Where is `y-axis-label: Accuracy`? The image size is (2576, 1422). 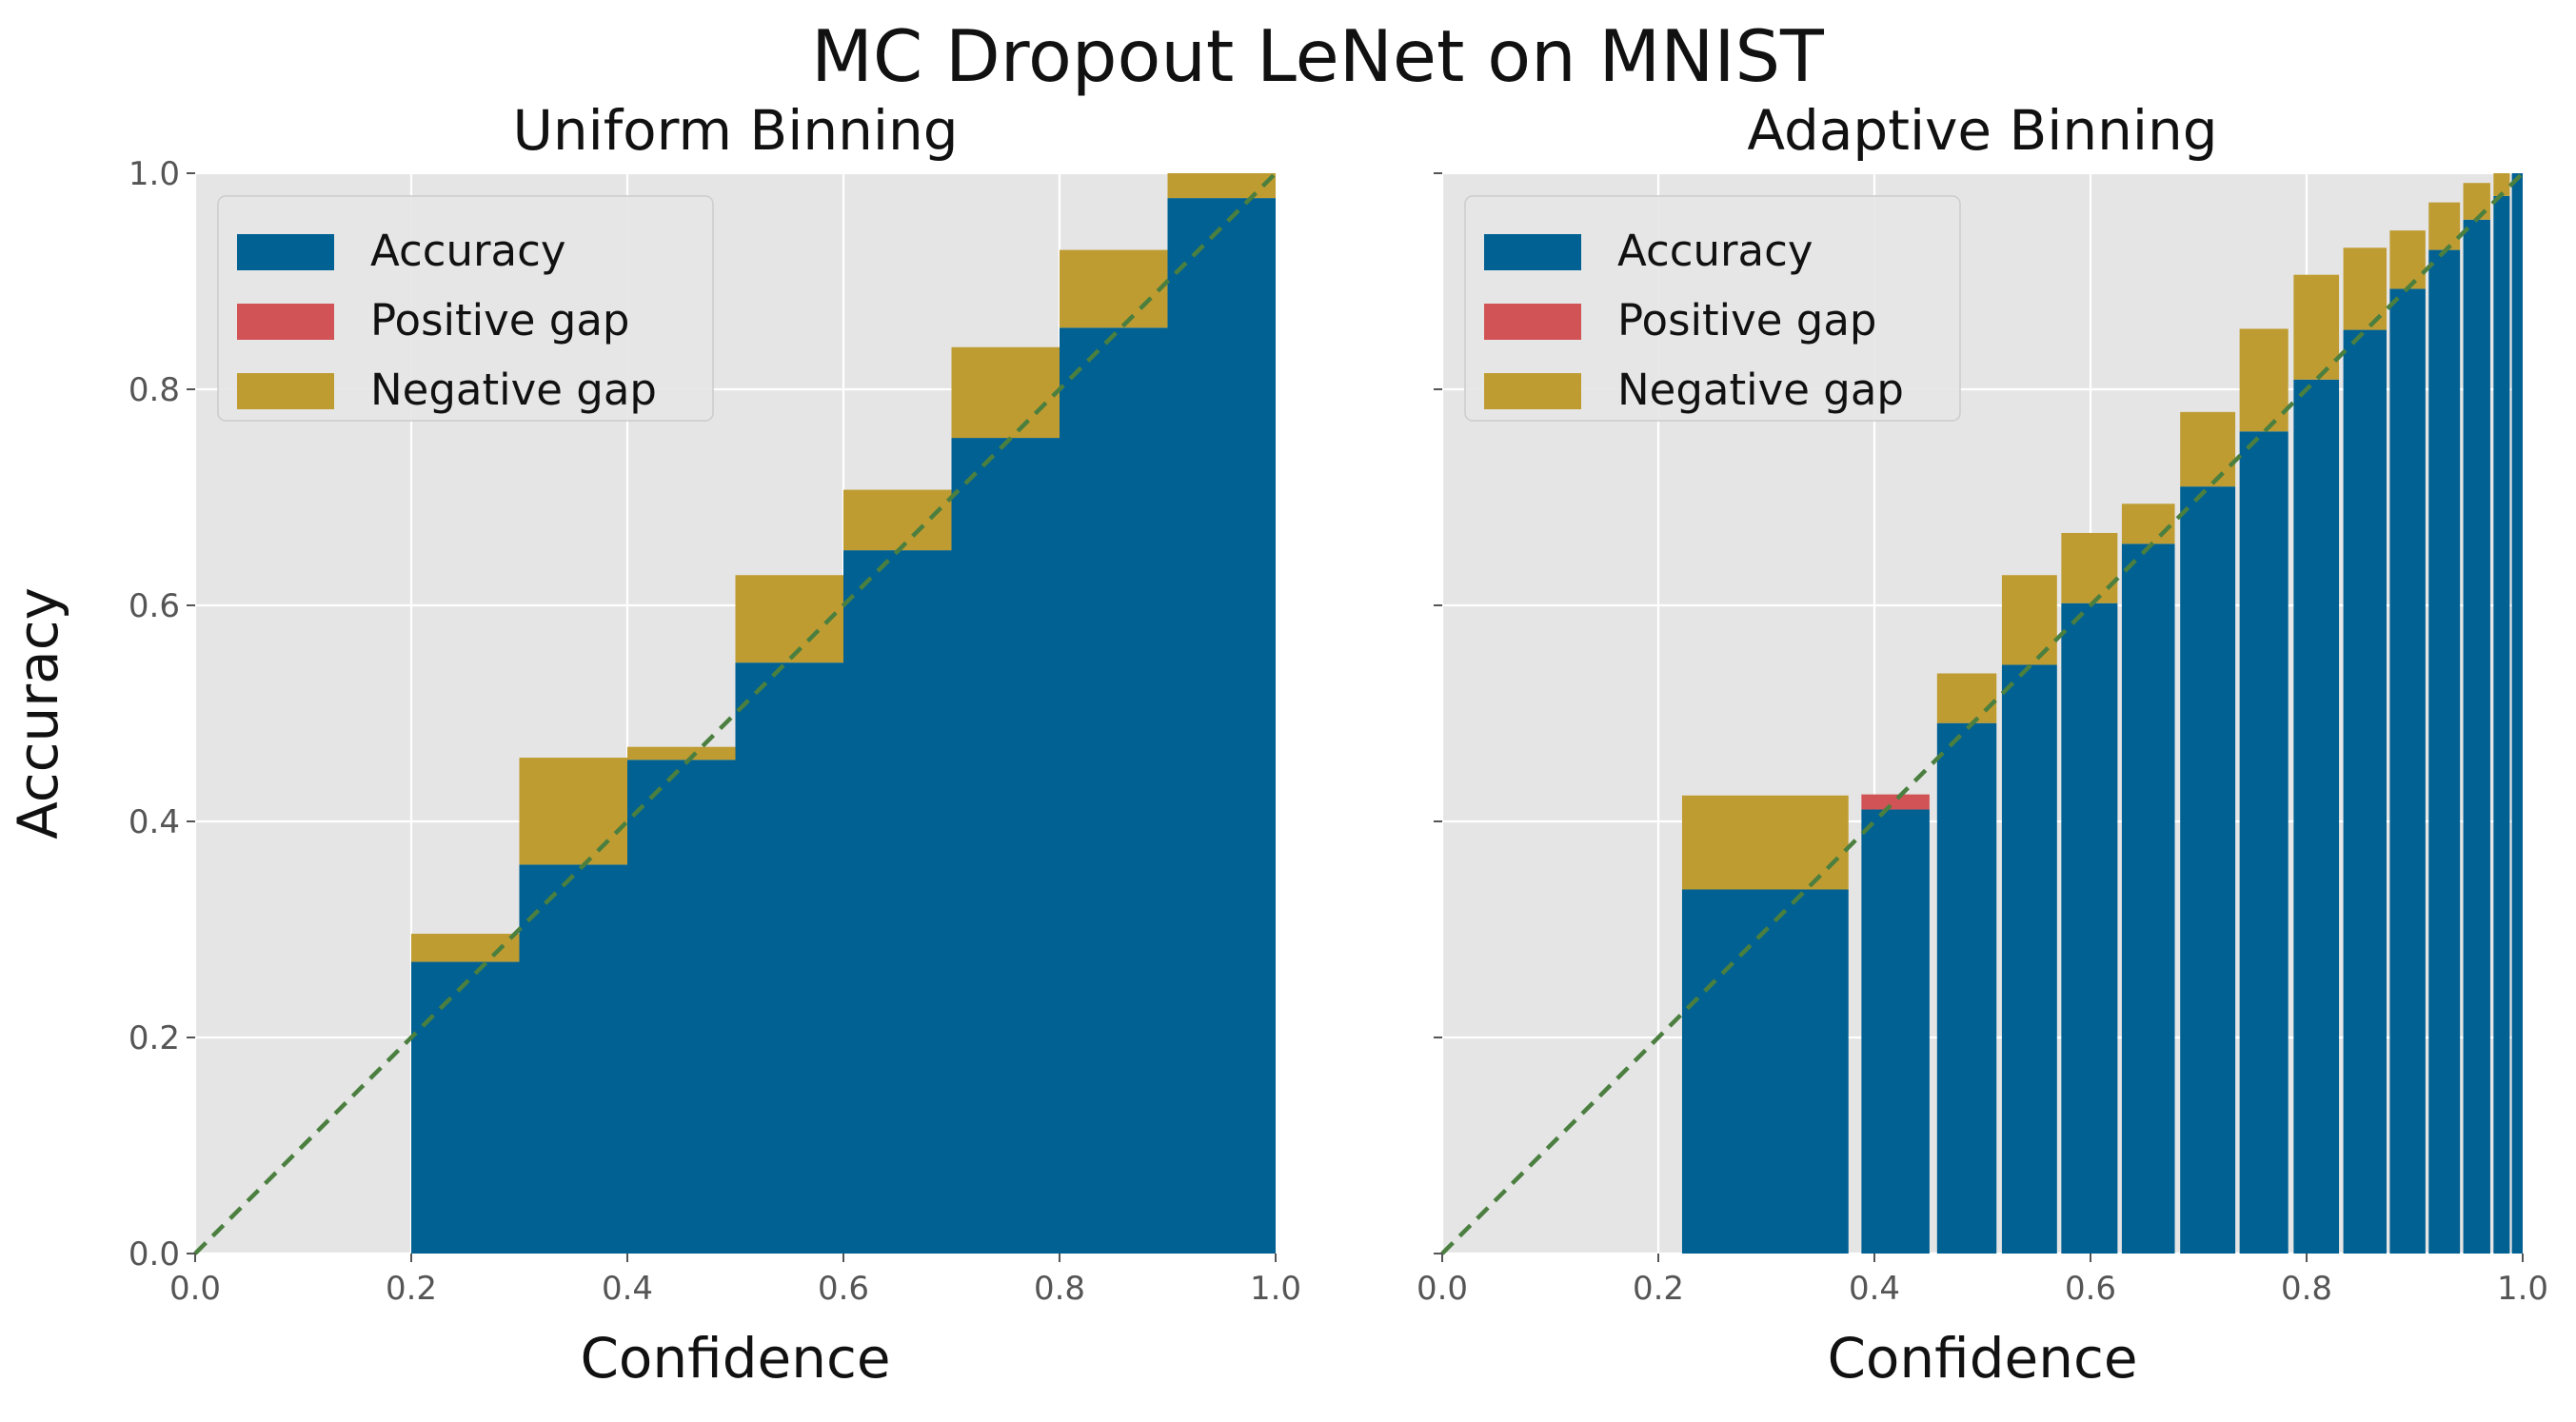
y-axis-label: Accuracy is located at coordinates (38, 713).